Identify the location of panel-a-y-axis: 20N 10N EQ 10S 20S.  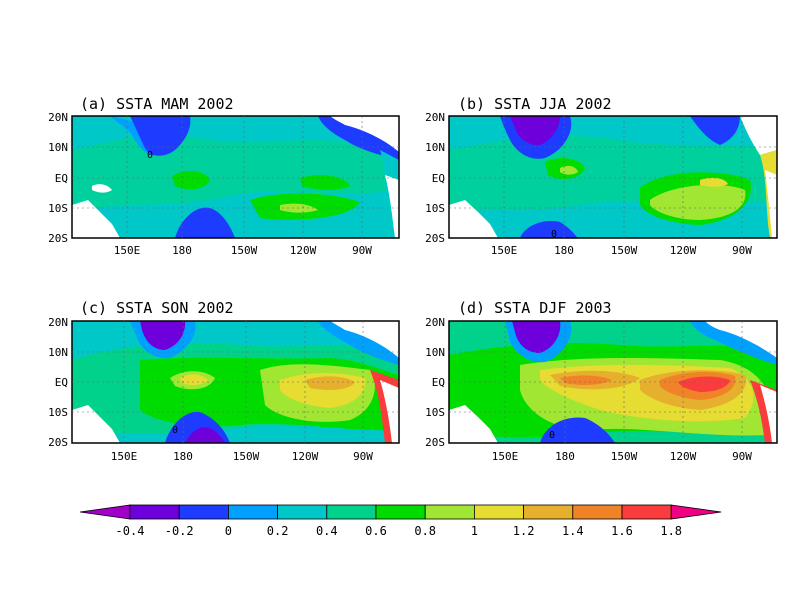
(58, 178).